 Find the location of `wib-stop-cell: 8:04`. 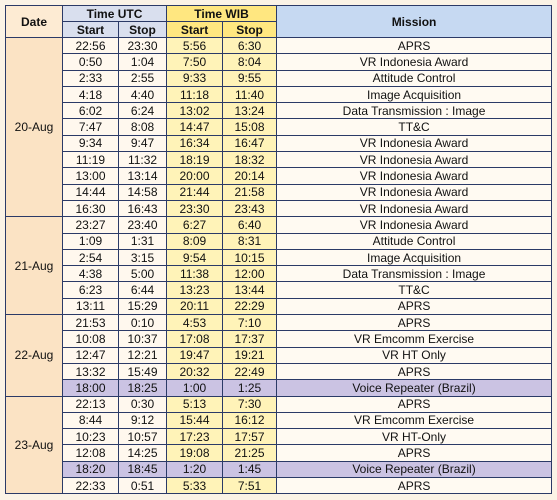

wib-stop-cell: 8:04 is located at coordinates (250, 62).